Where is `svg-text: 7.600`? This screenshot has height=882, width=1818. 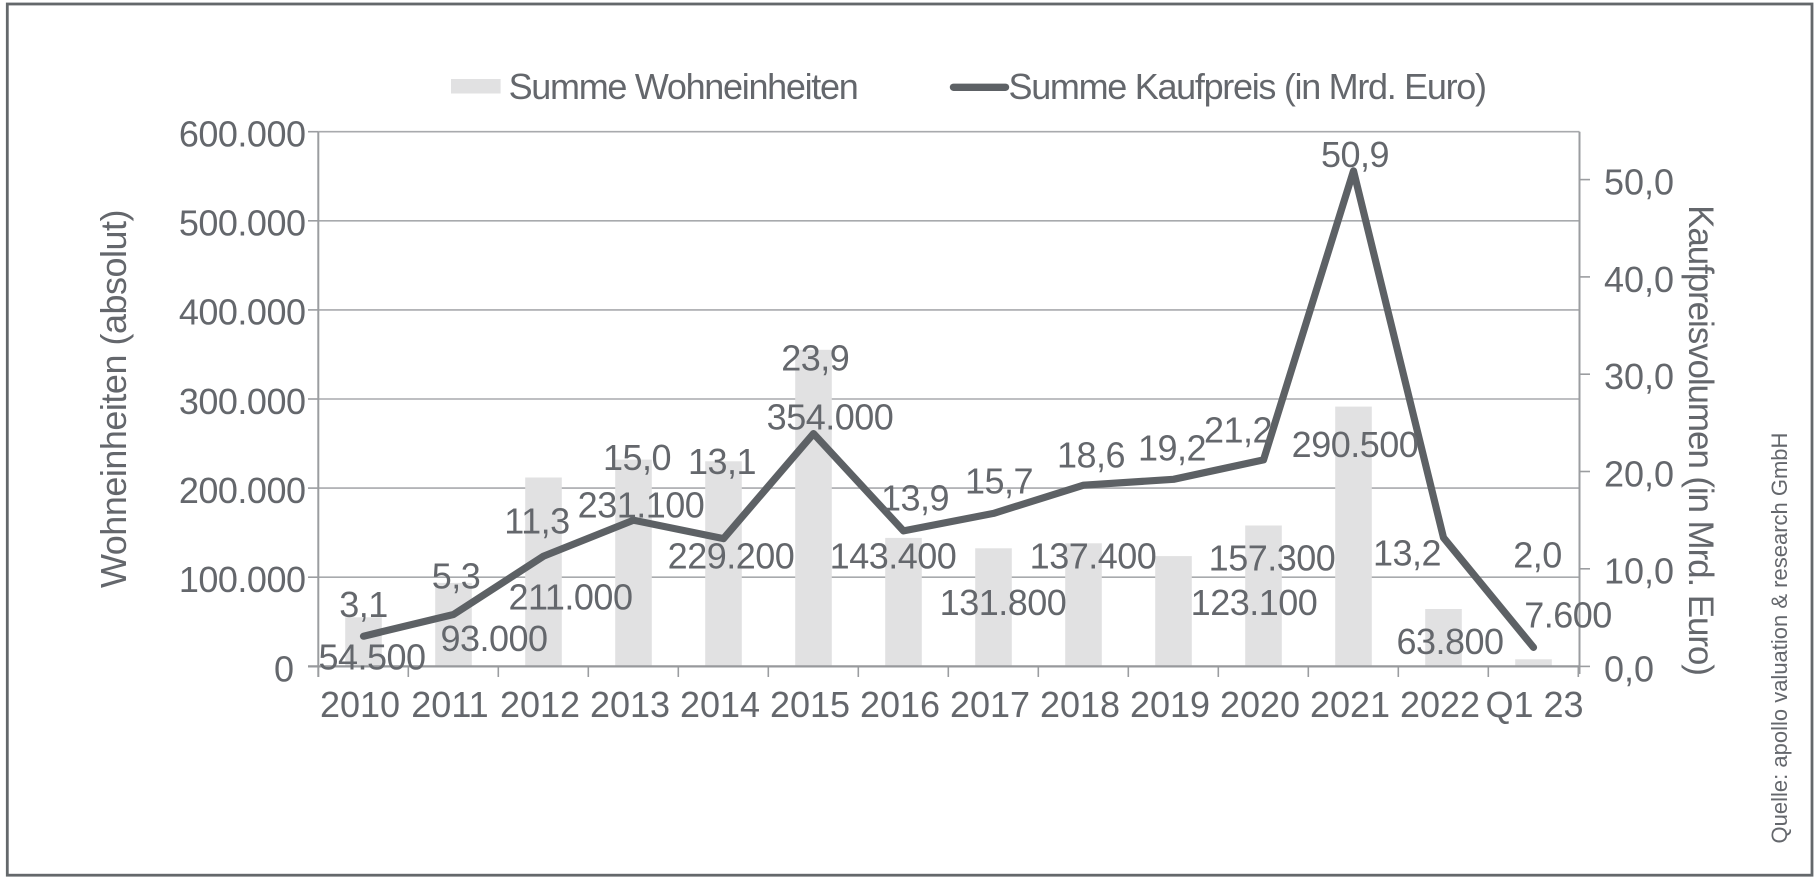 svg-text: 7.600 is located at coordinates (1568, 615).